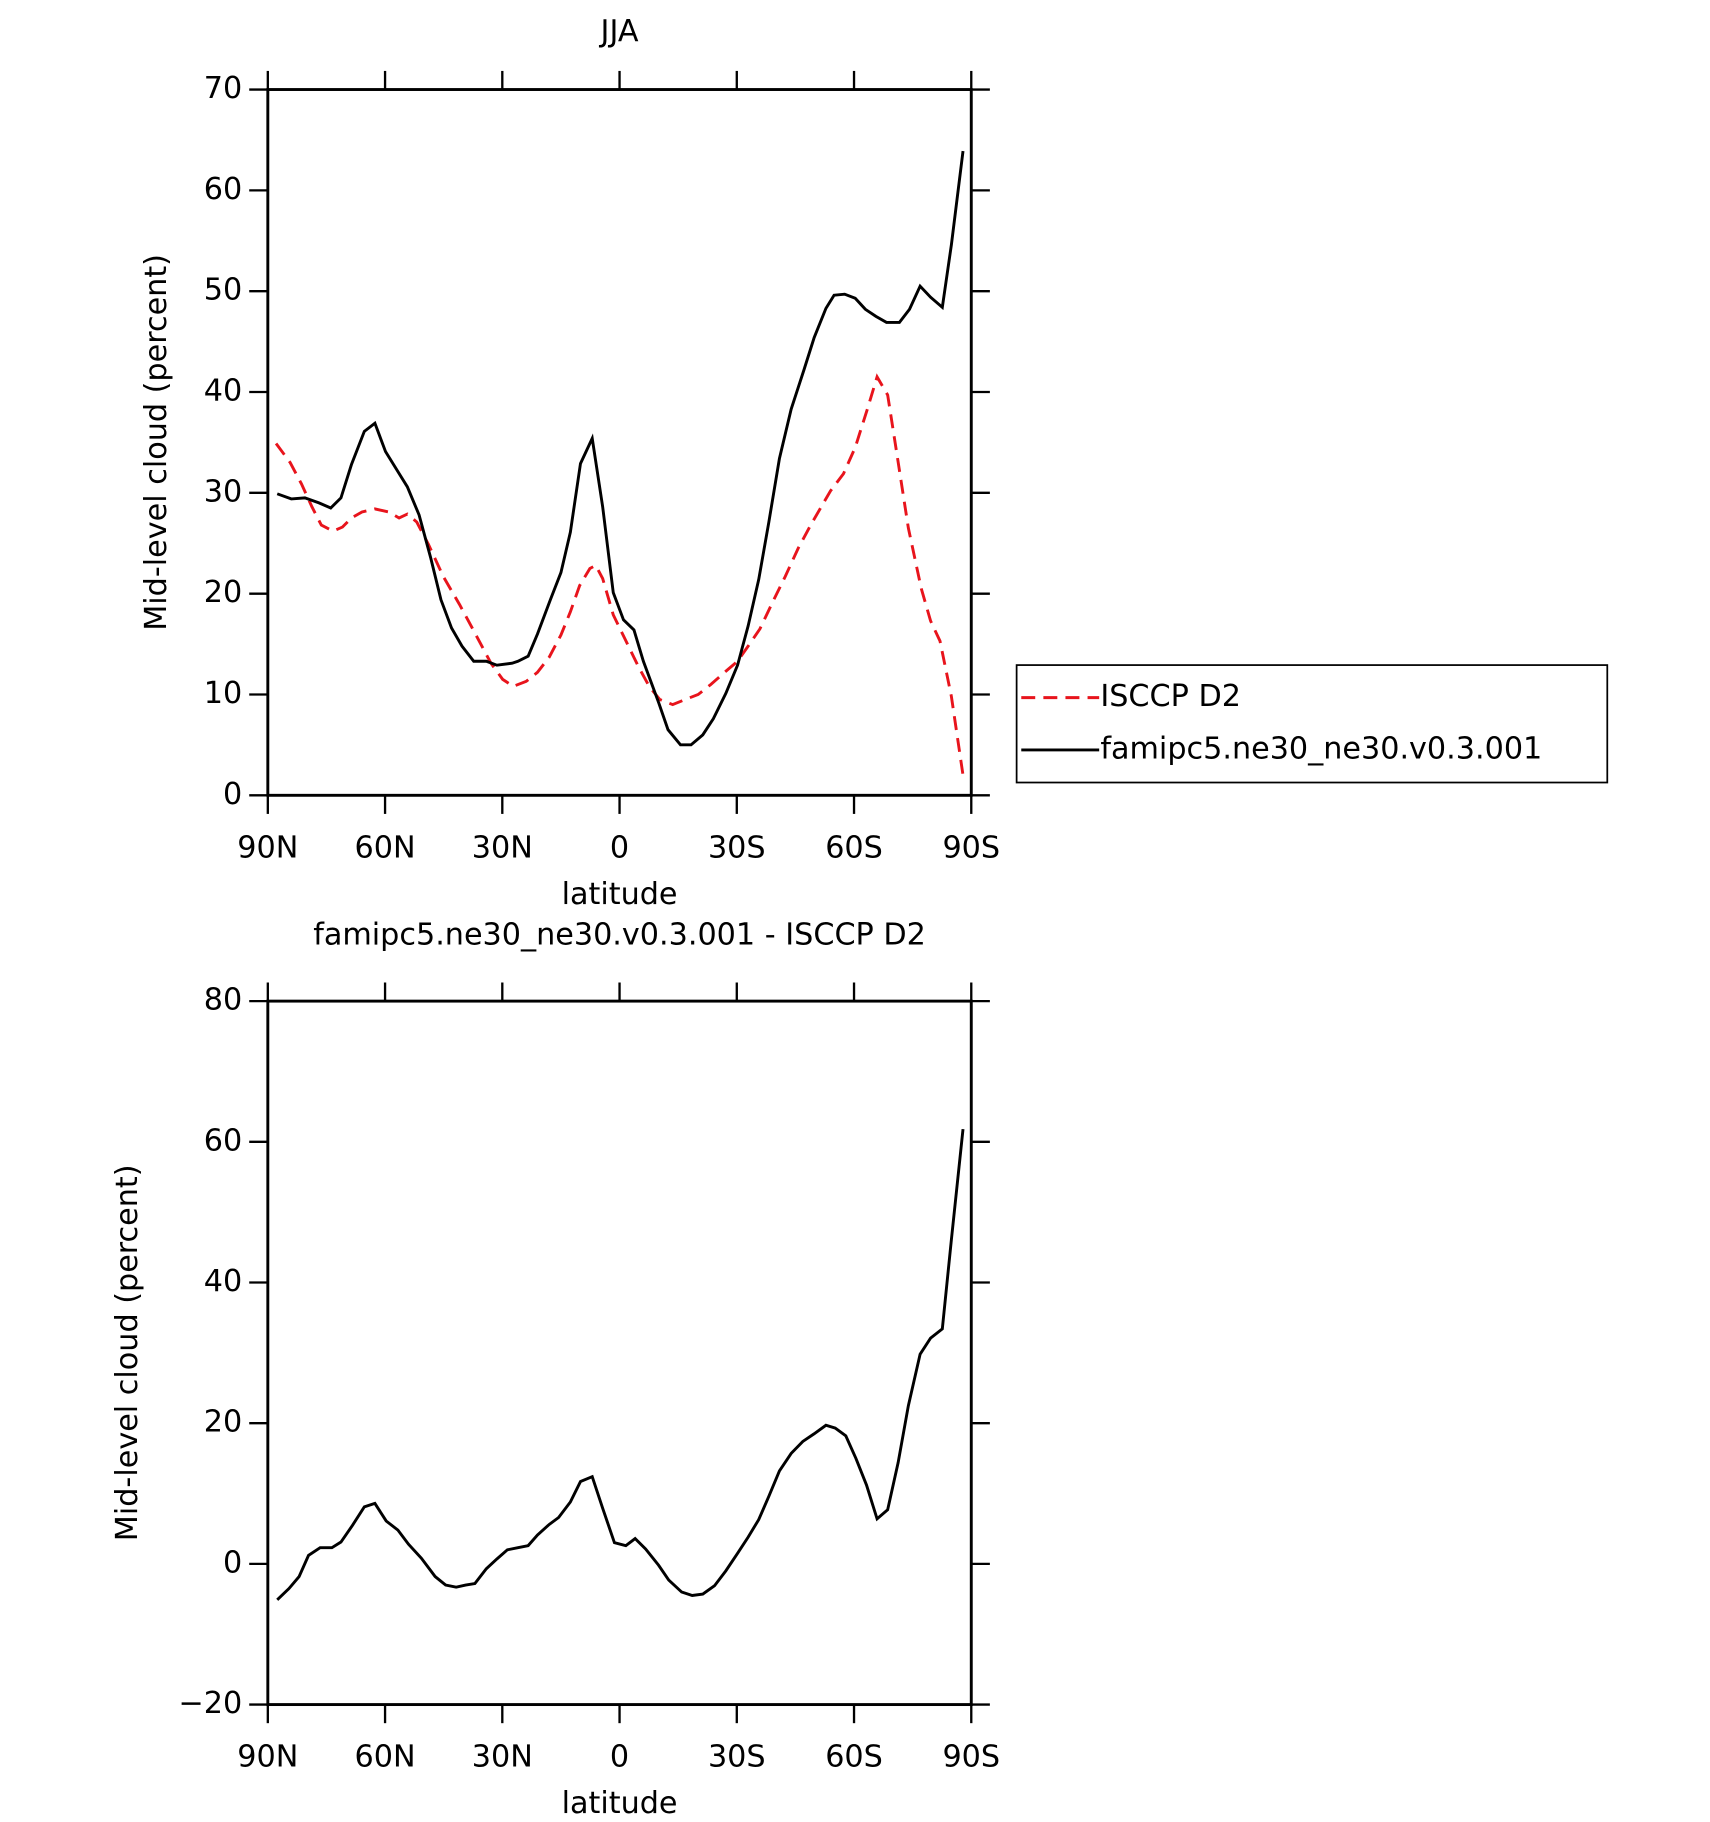  I want to click on y-tick-label: 80, so click(223, 1000).